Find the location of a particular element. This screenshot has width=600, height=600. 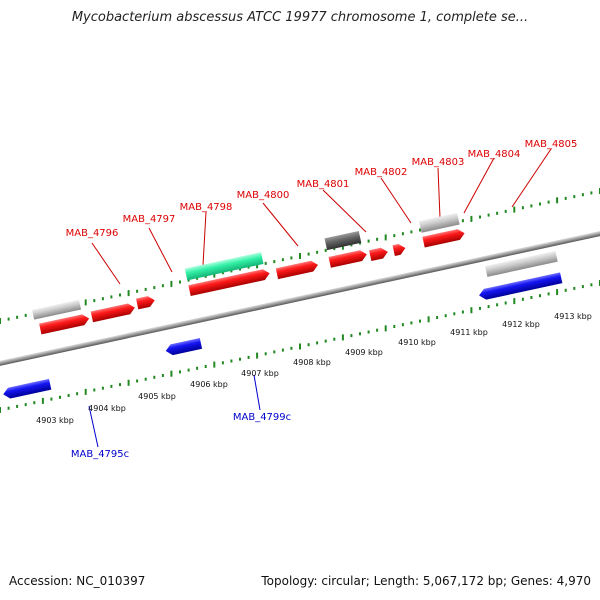

gene-mab4802-dark is located at coordinates (343, 241).